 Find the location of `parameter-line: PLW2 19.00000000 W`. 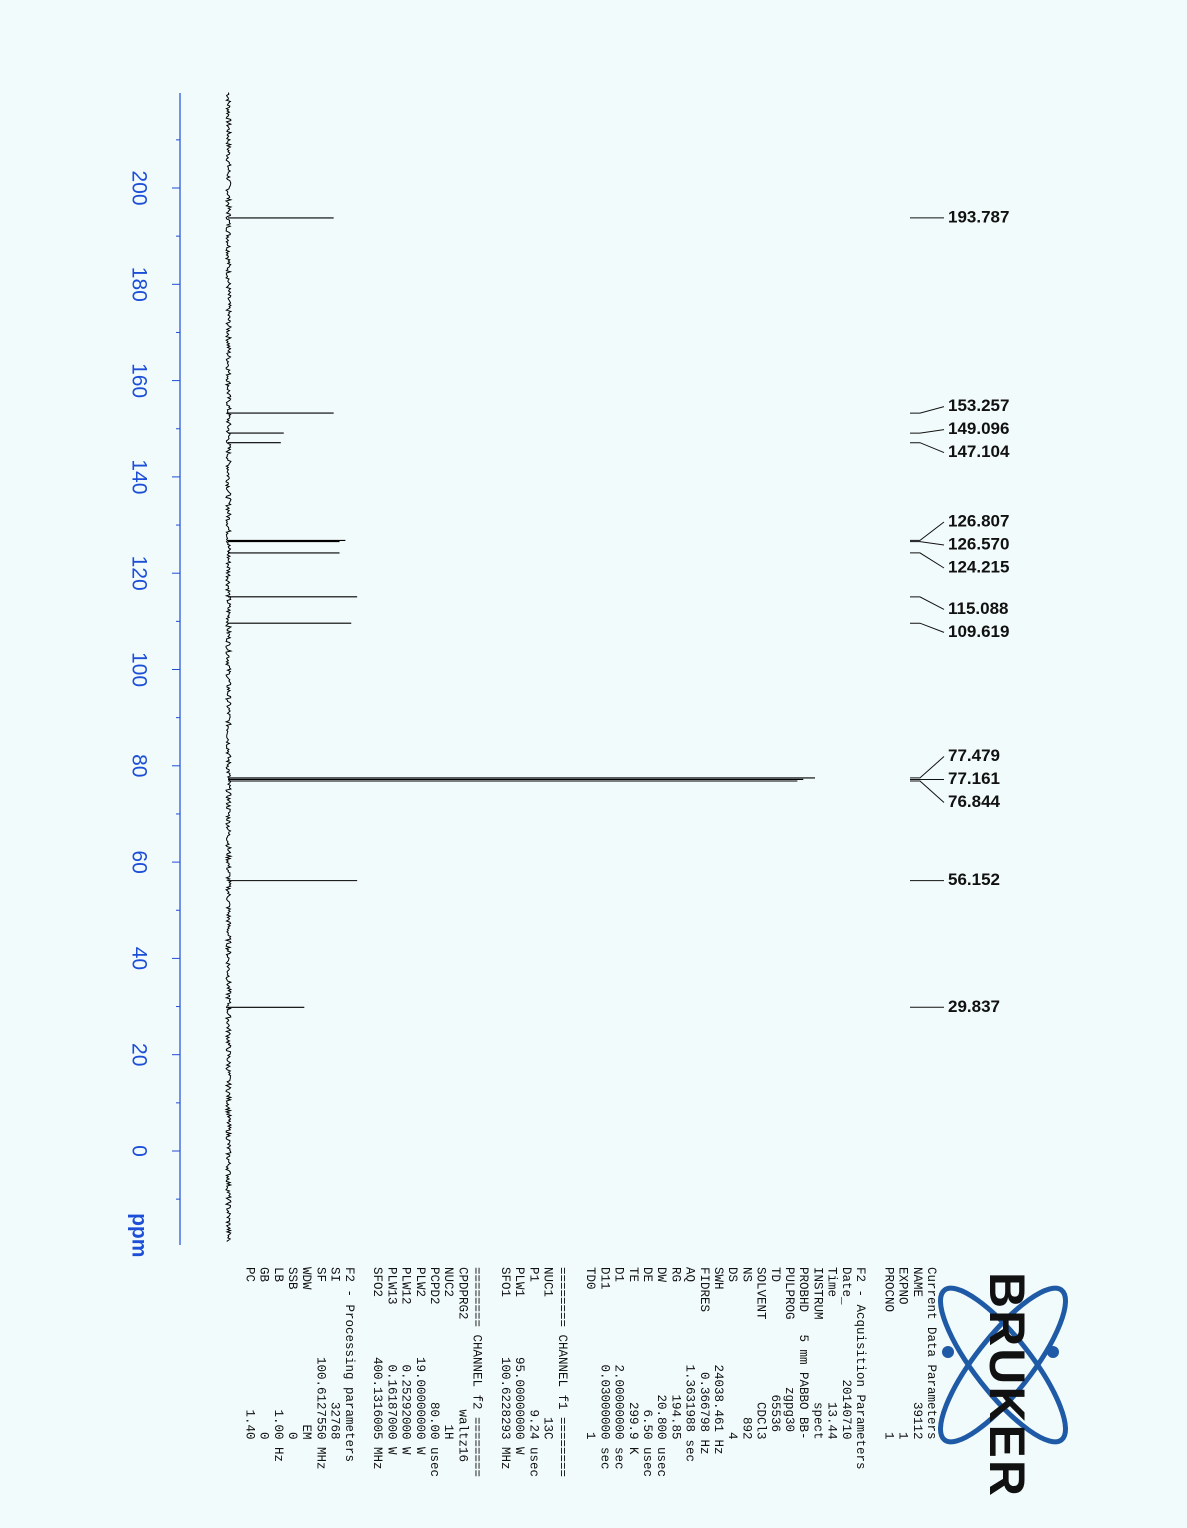

parameter-line: PLW2 19.00000000 W is located at coordinates (420, 1361).